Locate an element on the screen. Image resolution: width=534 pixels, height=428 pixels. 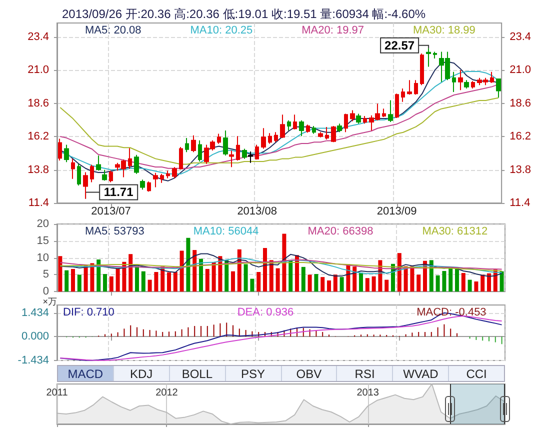
y-axis-title: ×万 is located at coordinates (49, 301).